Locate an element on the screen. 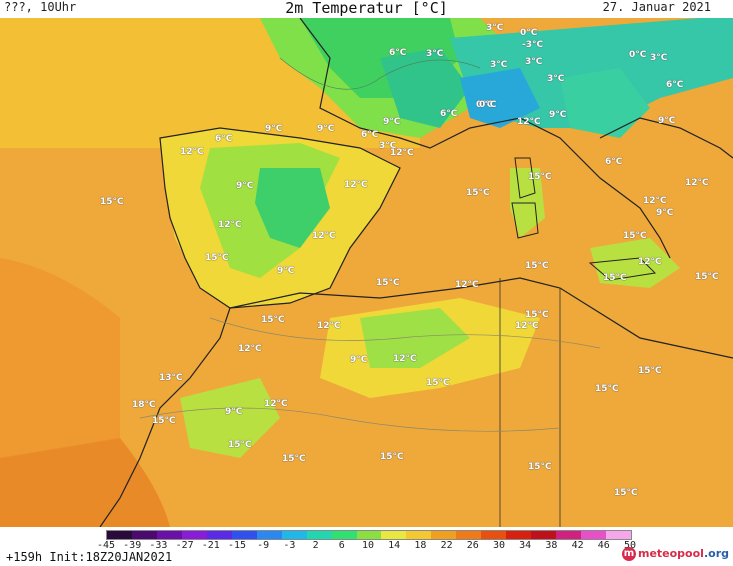  colorbar-tick-label: 26 is located at coordinates (472, 545).